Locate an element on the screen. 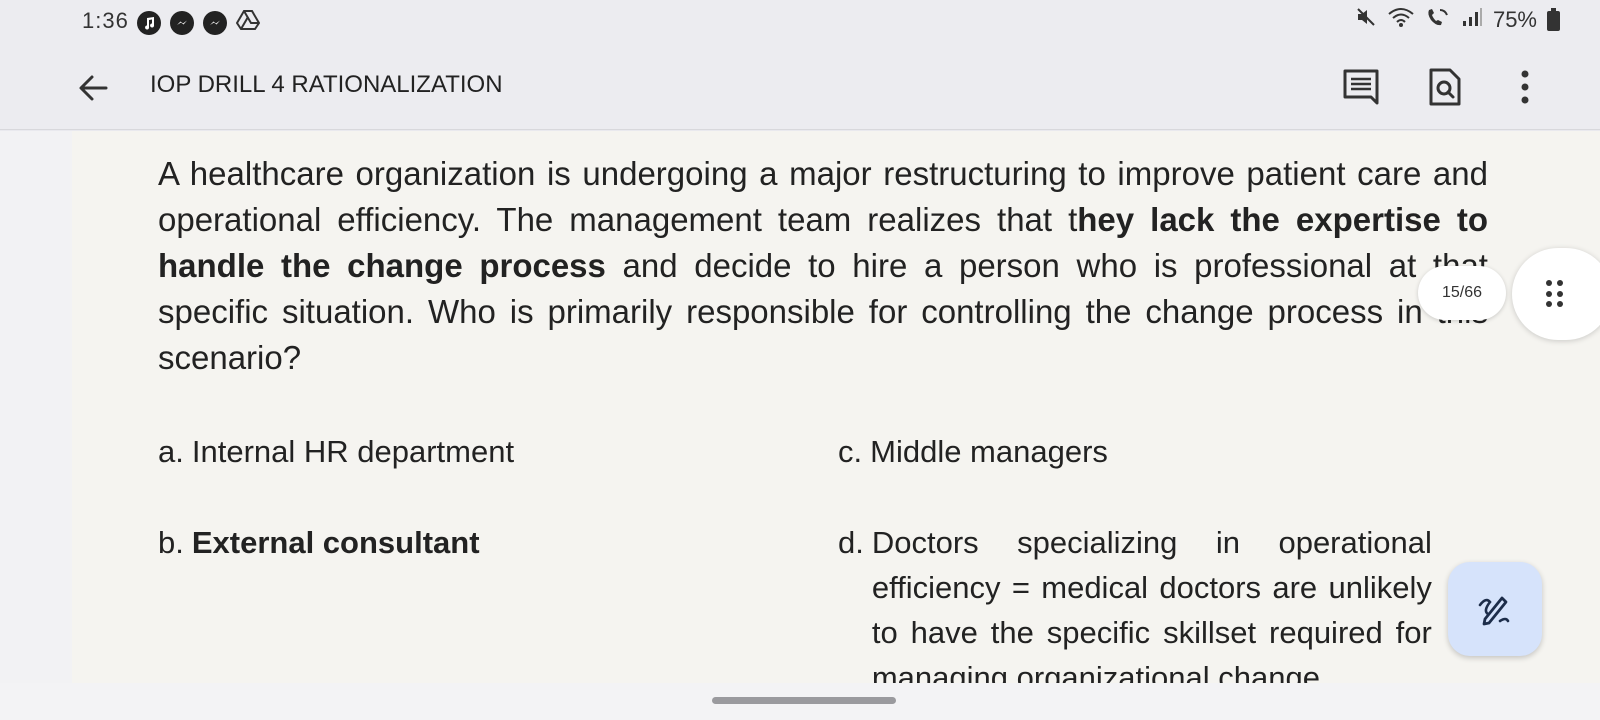  navigation-bar is located at coordinates (800, 701).